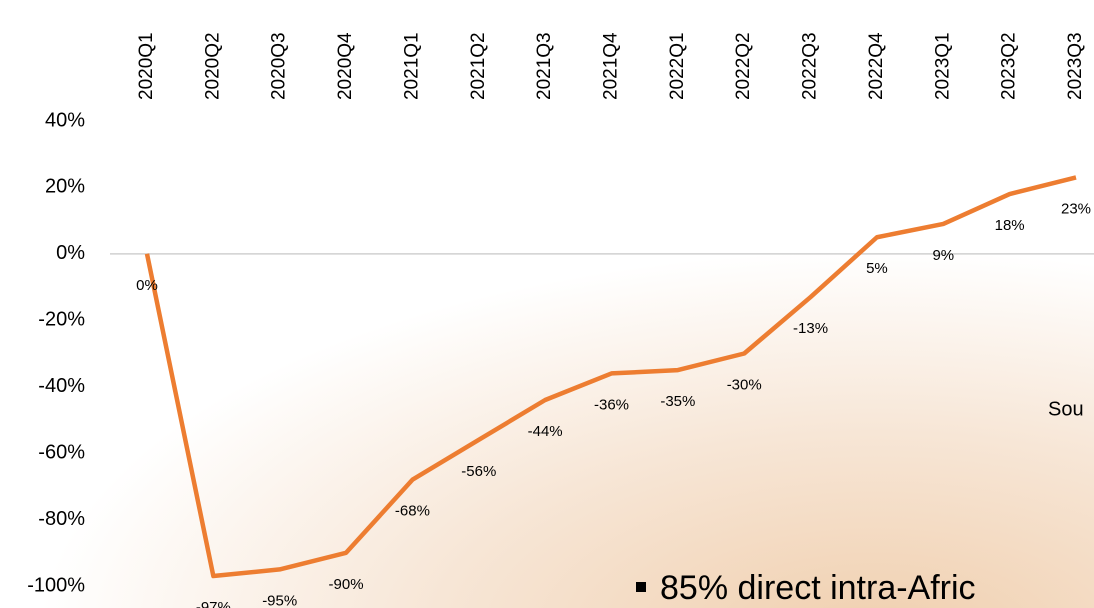 The image size is (1094, 608). I want to click on data-label: -36%, so click(611, 404).